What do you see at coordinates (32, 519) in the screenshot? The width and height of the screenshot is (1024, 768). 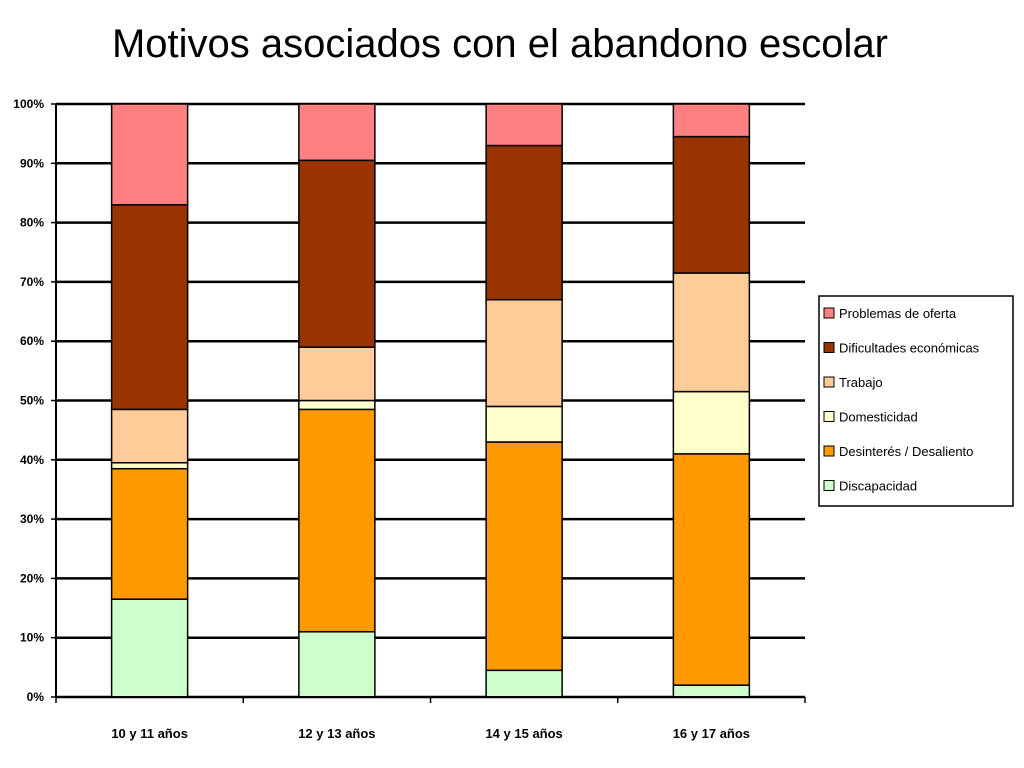 I see `y-tick-label: 30%` at bounding box center [32, 519].